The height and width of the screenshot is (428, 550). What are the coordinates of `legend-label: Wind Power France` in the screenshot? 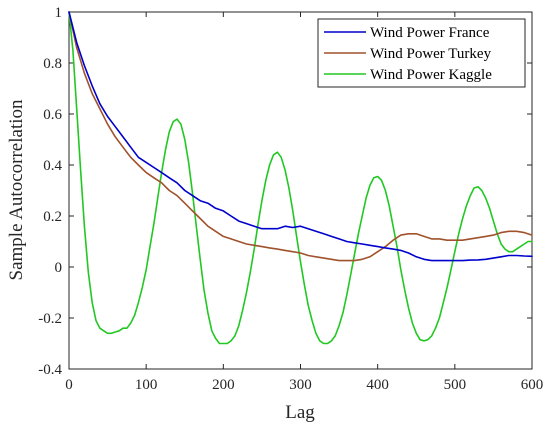 It's located at (430, 33).